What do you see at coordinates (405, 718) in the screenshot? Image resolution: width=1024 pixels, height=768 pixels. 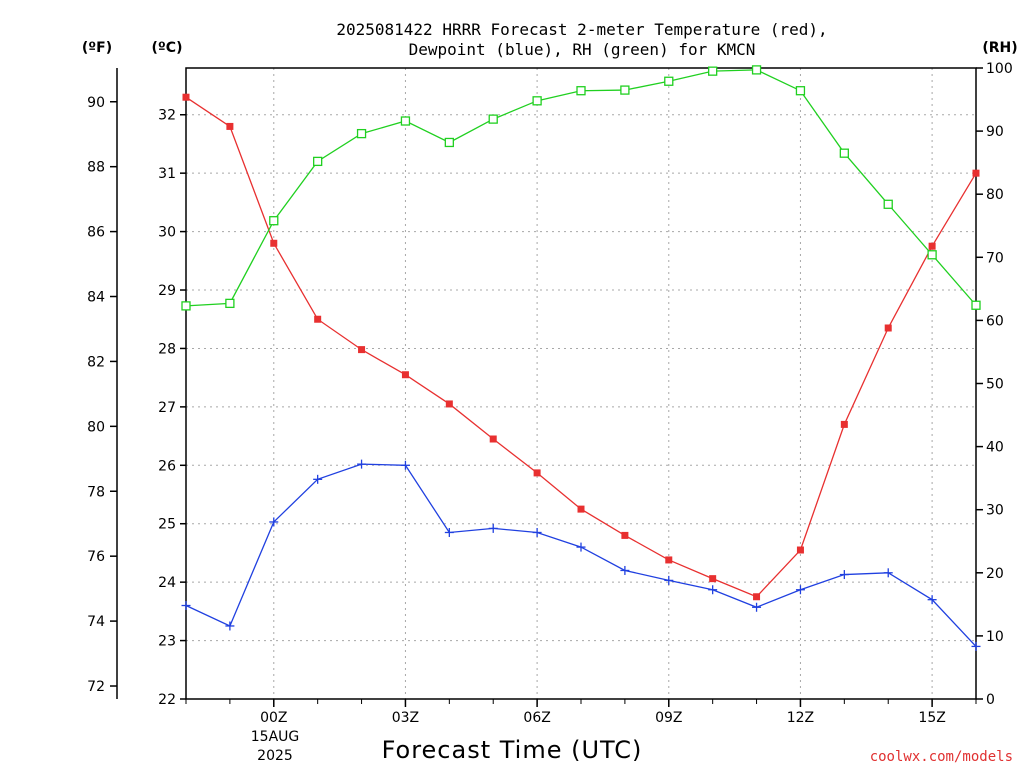 I see `x-tick-label: 03Z` at bounding box center [405, 718].